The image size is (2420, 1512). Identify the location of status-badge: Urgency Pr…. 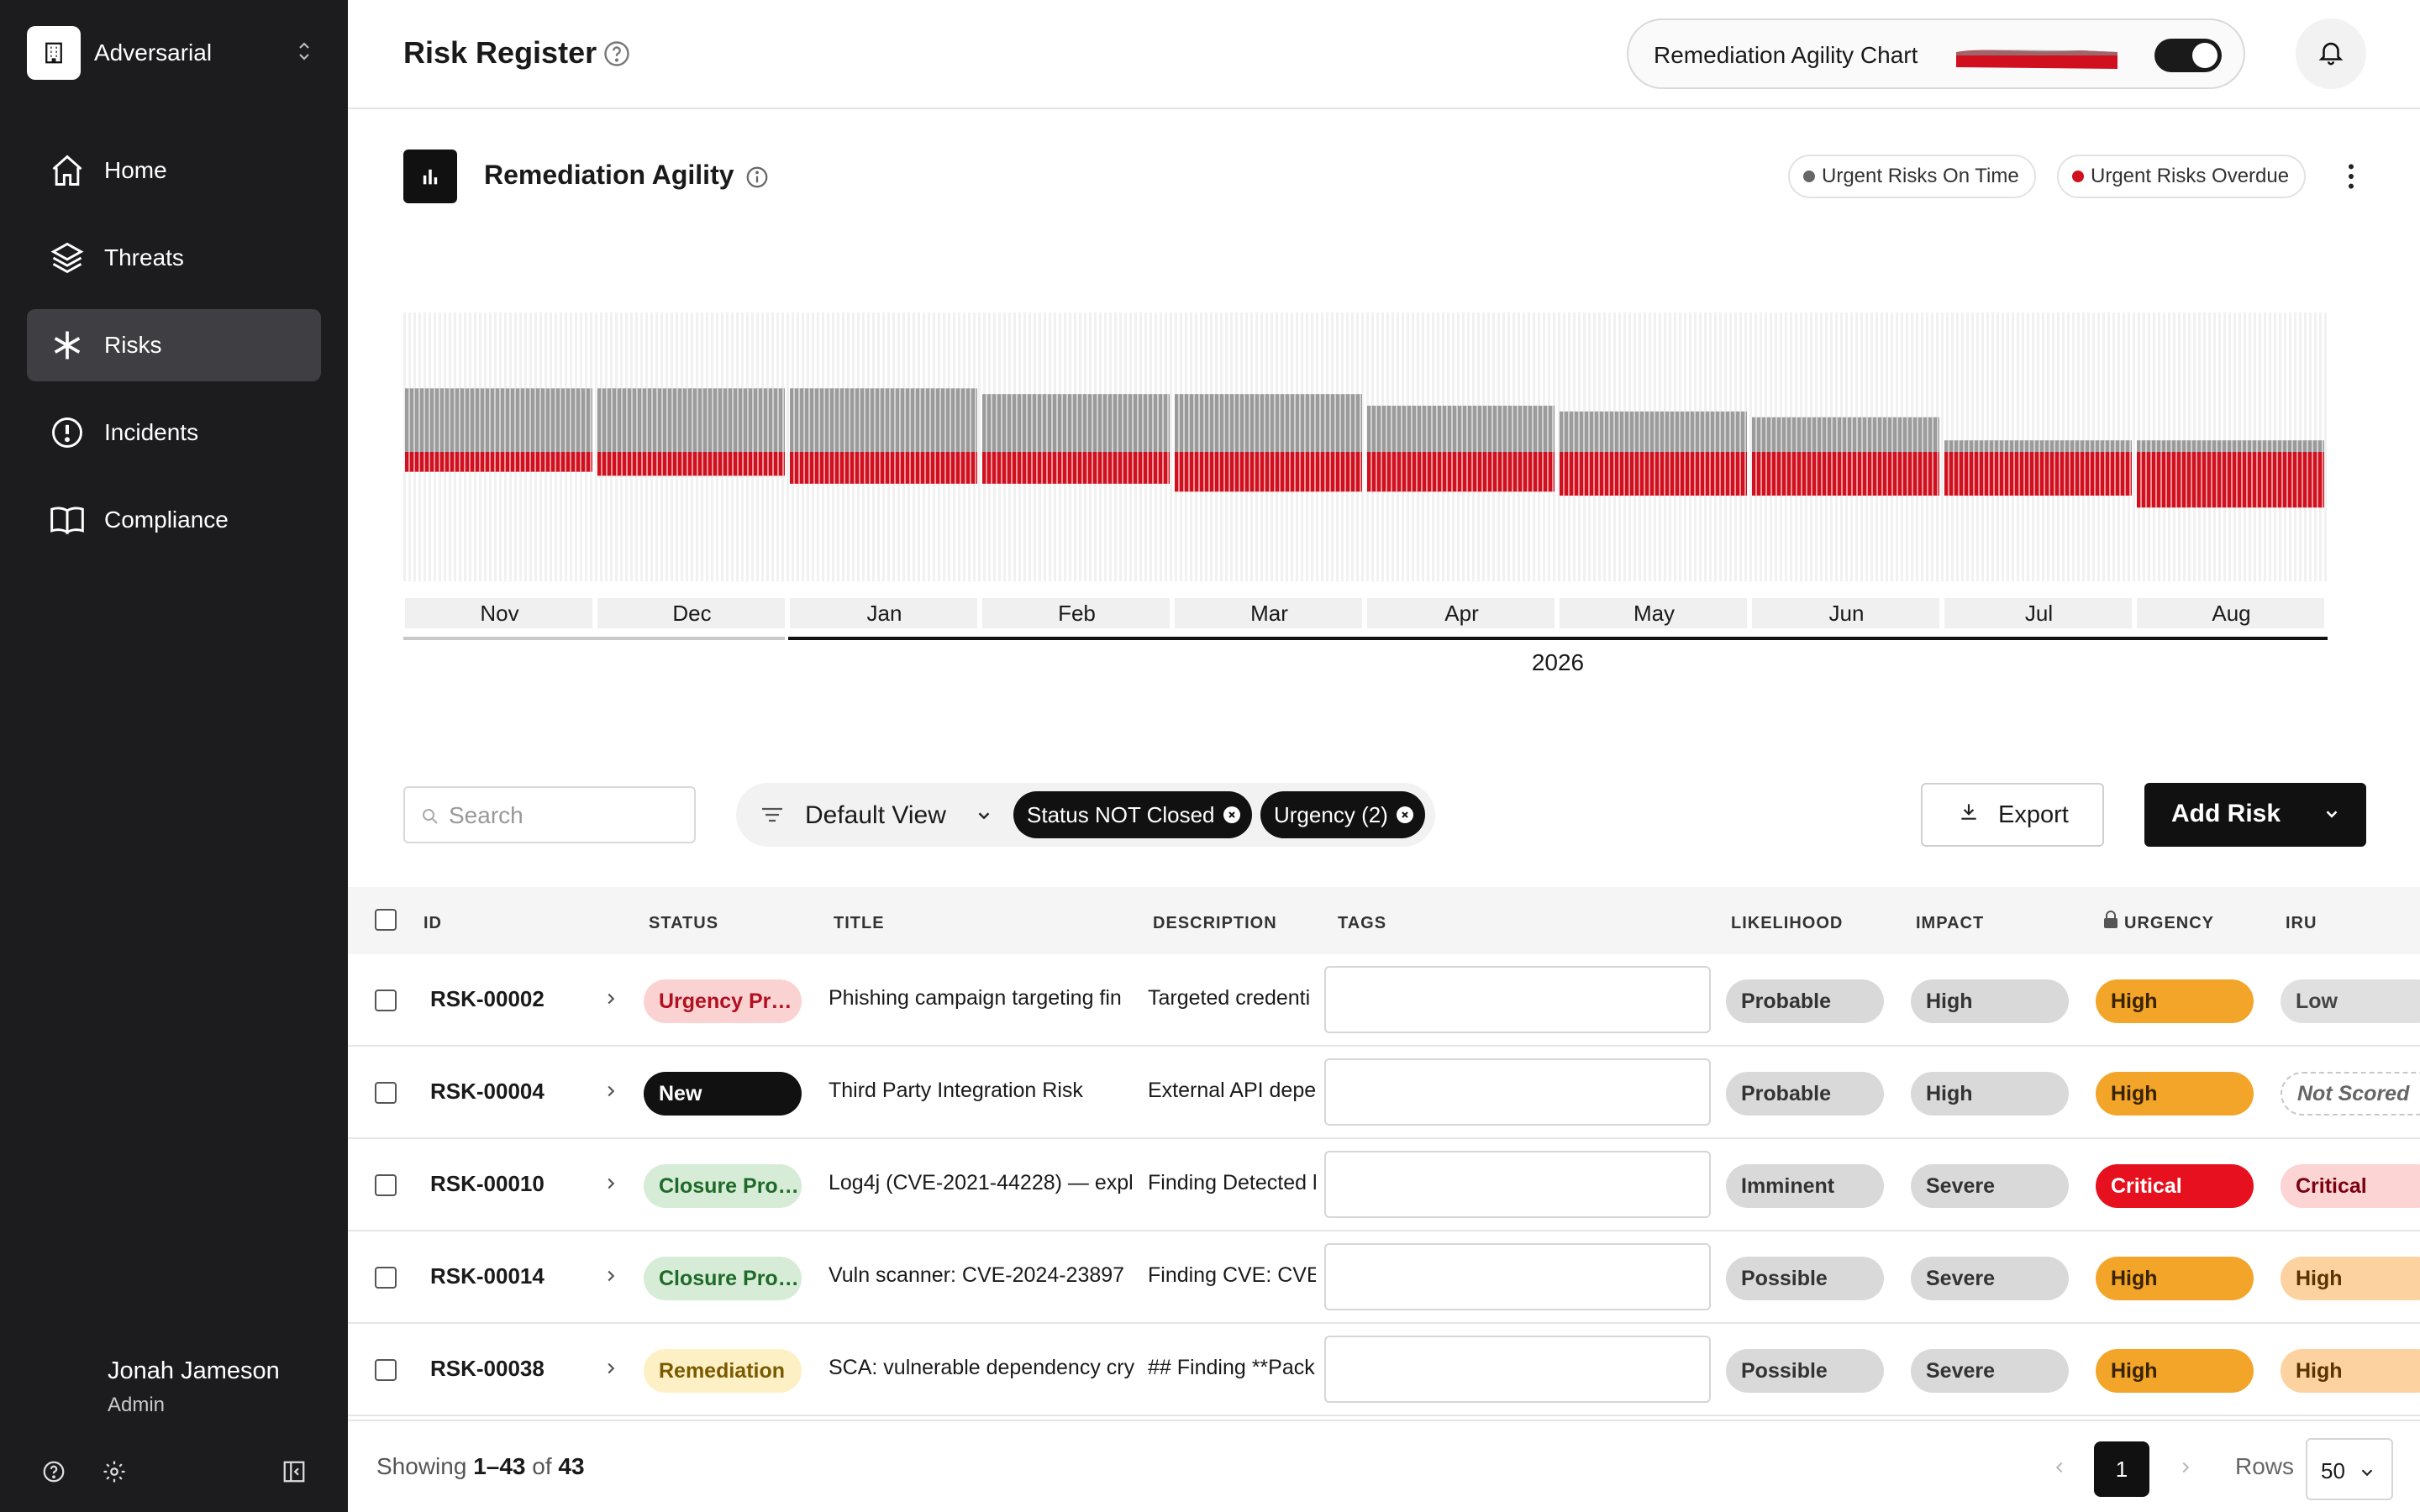
(723, 1001).